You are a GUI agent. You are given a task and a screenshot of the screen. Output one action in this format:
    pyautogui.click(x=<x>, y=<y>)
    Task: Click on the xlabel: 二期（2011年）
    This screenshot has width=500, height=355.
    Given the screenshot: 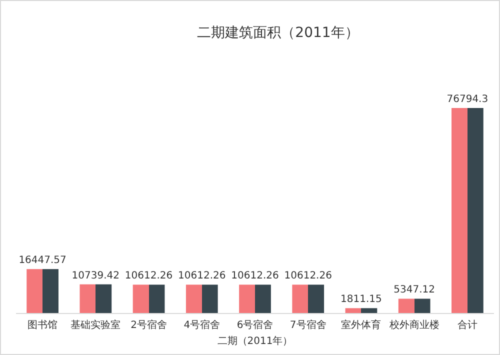 What is the action you would take?
    pyautogui.click(x=255, y=341)
    